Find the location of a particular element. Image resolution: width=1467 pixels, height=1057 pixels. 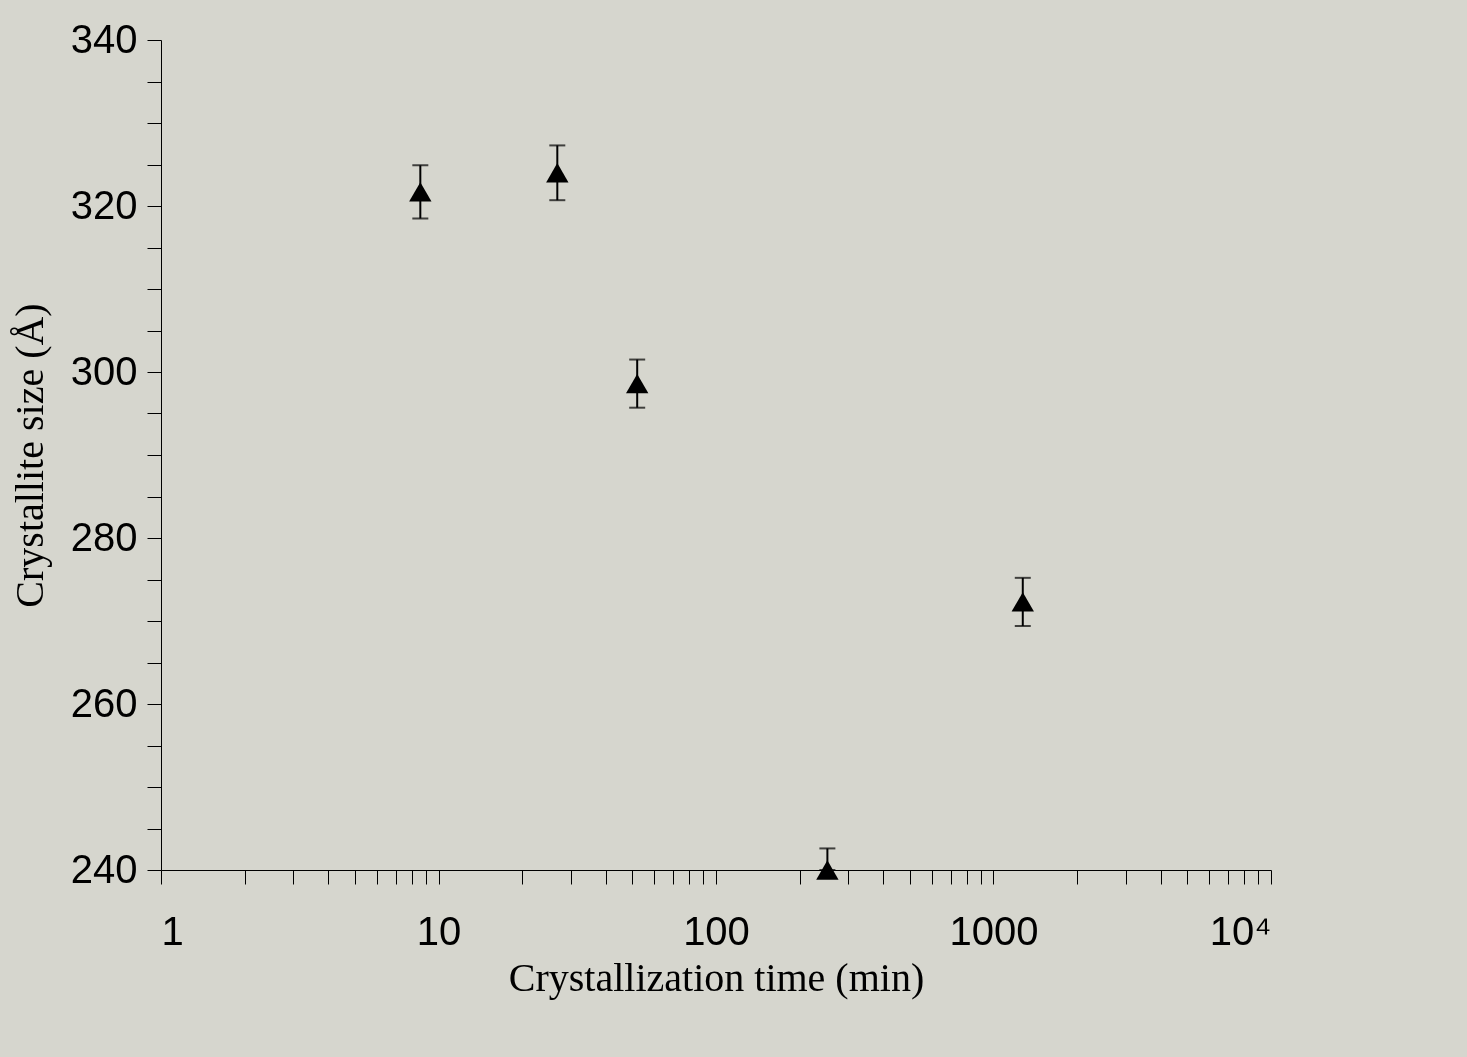

y-tick-label: 320 is located at coordinates (104, 204).